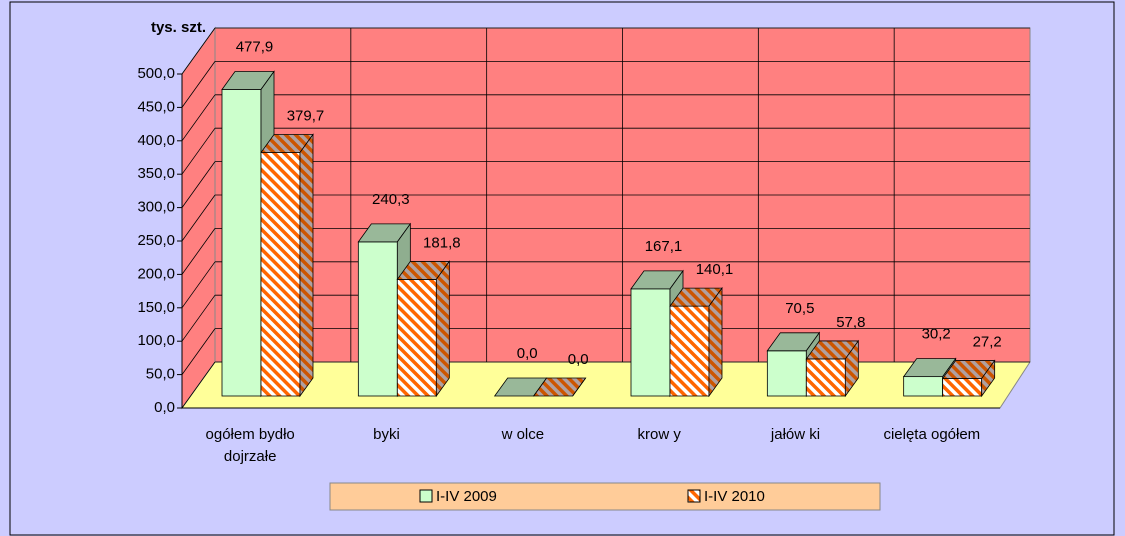 The image size is (1125, 536). I want to click on y-tick-label: 500,0, so click(156, 73).